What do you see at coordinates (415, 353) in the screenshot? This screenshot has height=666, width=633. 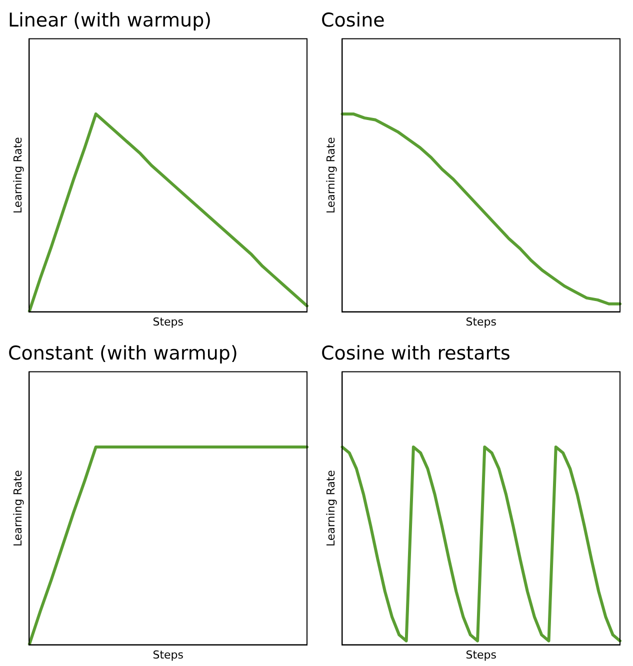 I see `chart-title: Cosine with restarts` at bounding box center [415, 353].